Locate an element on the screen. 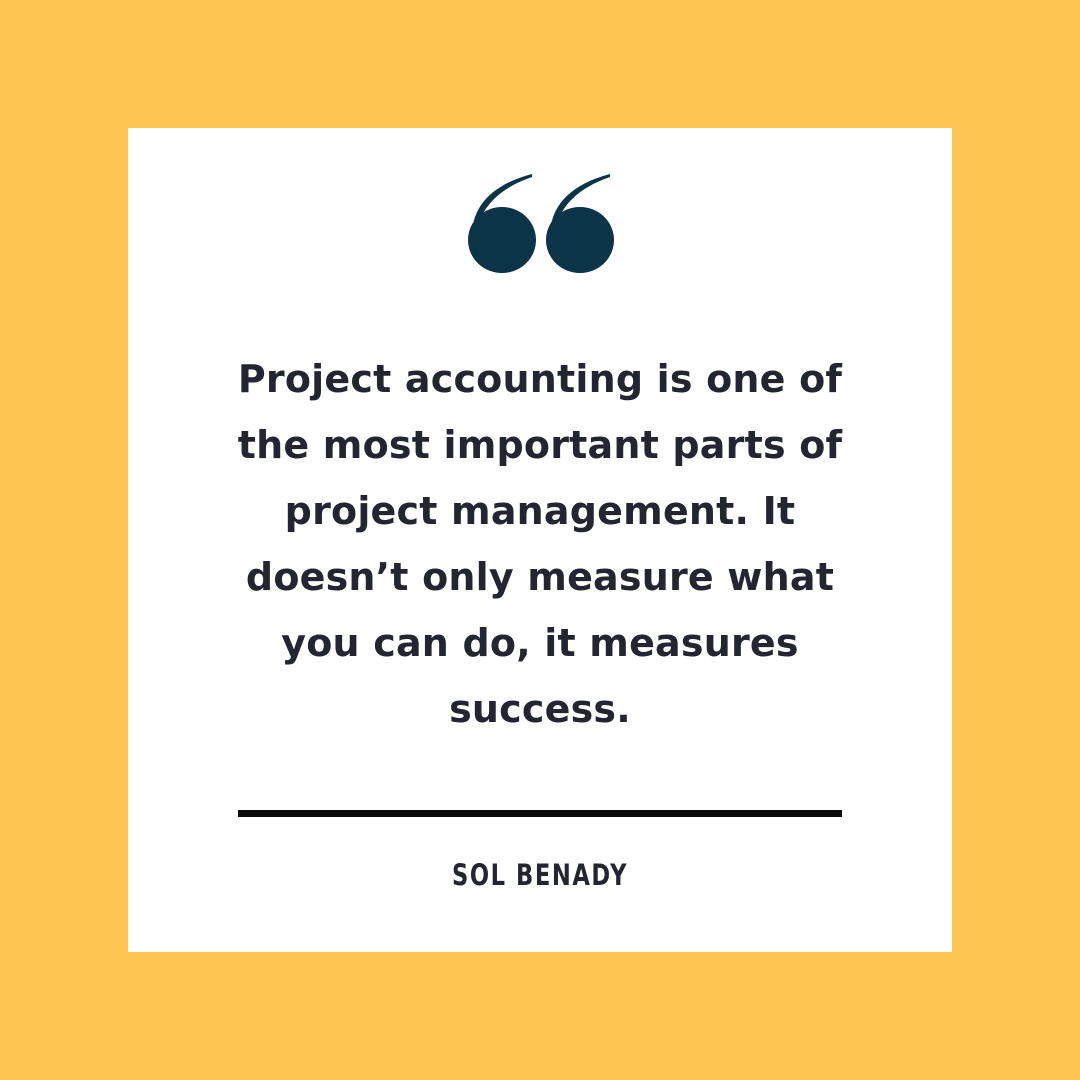 This screenshot has height=1080, width=1080. quote-mark-icon is located at coordinates (541, 223).